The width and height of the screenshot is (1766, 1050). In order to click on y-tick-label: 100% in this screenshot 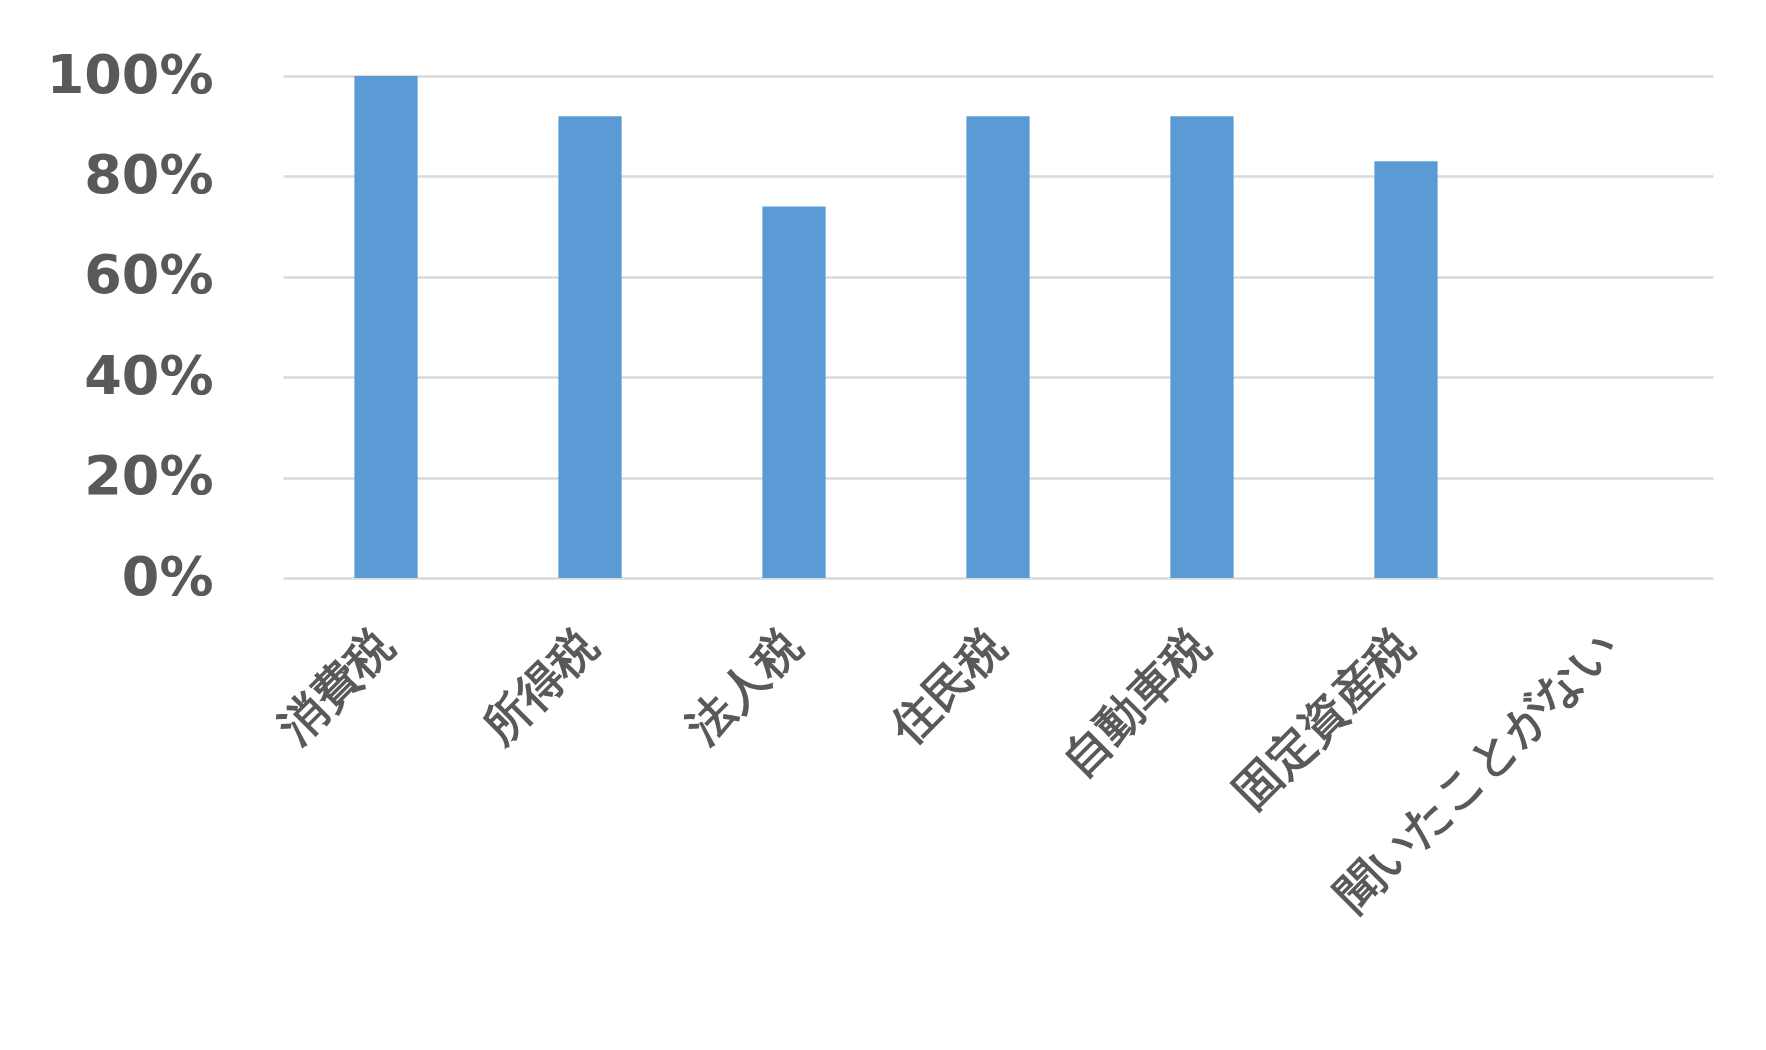, I will do `click(130, 74)`.